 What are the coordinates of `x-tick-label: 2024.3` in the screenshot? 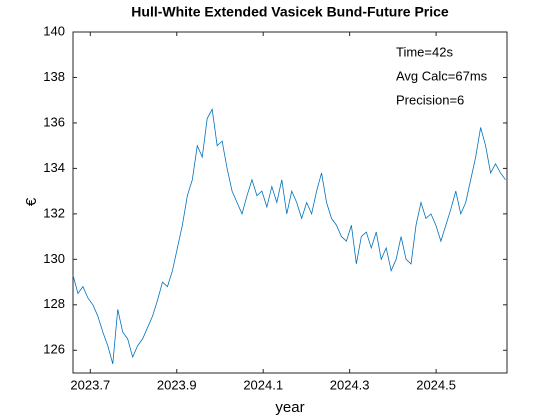 It's located at (350, 384).